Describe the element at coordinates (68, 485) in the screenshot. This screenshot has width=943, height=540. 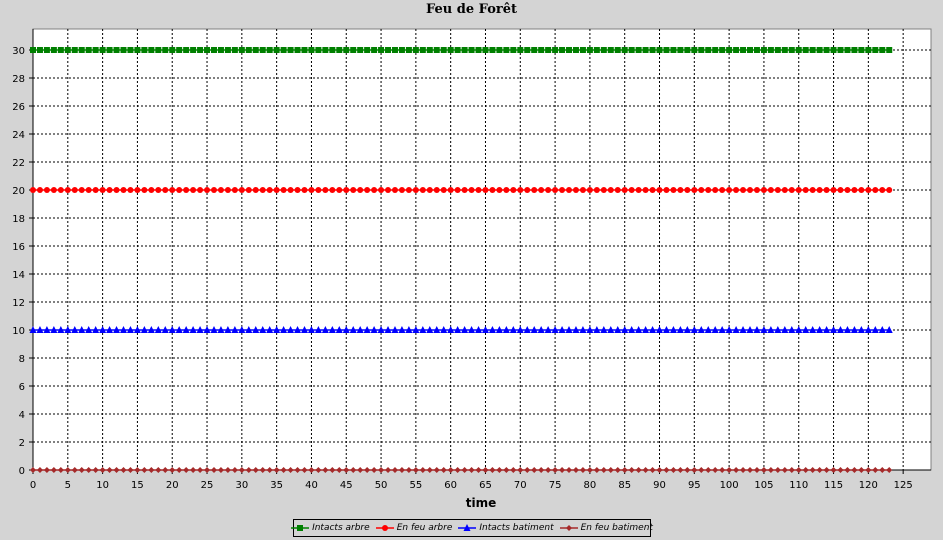
I see `x-tick-label: 5` at that location.